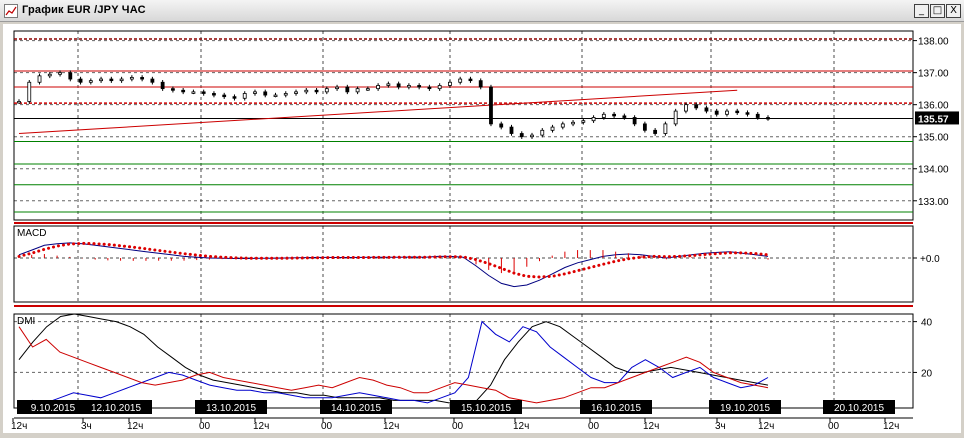 The height and width of the screenshot is (438, 964). I want to click on maximize-button: □, so click(937, 11).